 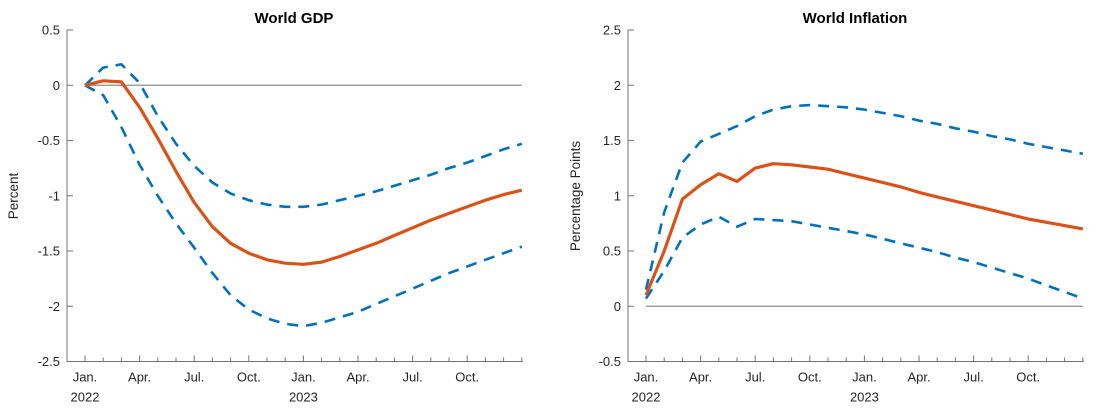 I want to click on series-central-estimate, so click(x=864, y=229).